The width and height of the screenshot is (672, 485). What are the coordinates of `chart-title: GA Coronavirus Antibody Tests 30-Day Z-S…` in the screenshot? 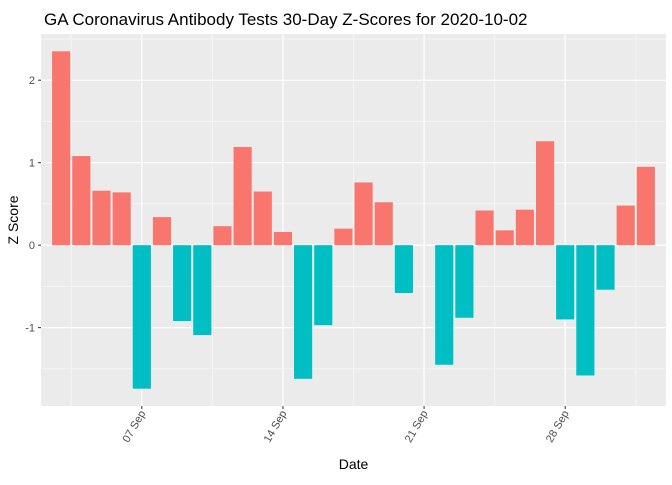 It's located at (285, 19).